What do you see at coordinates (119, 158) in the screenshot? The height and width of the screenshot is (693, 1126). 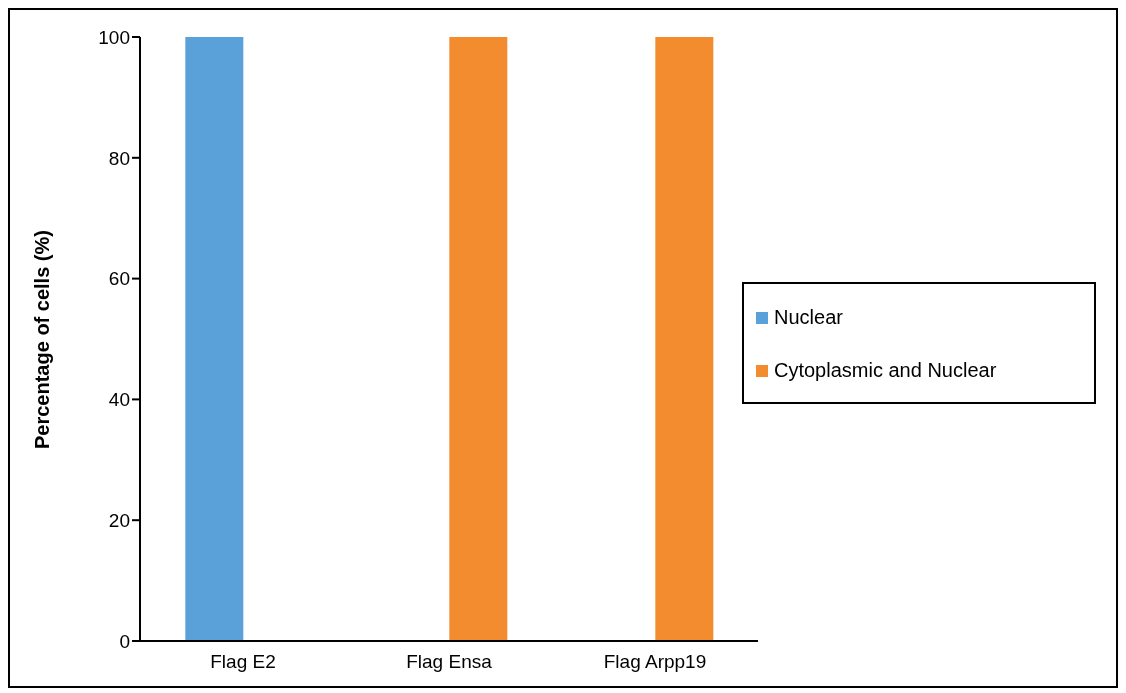 I see `y-tick-label: 80` at bounding box center [119, 158].